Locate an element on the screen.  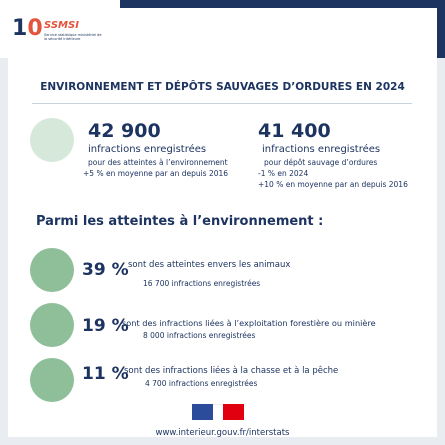
percent: 19 % is located at coordinates (105, 326).